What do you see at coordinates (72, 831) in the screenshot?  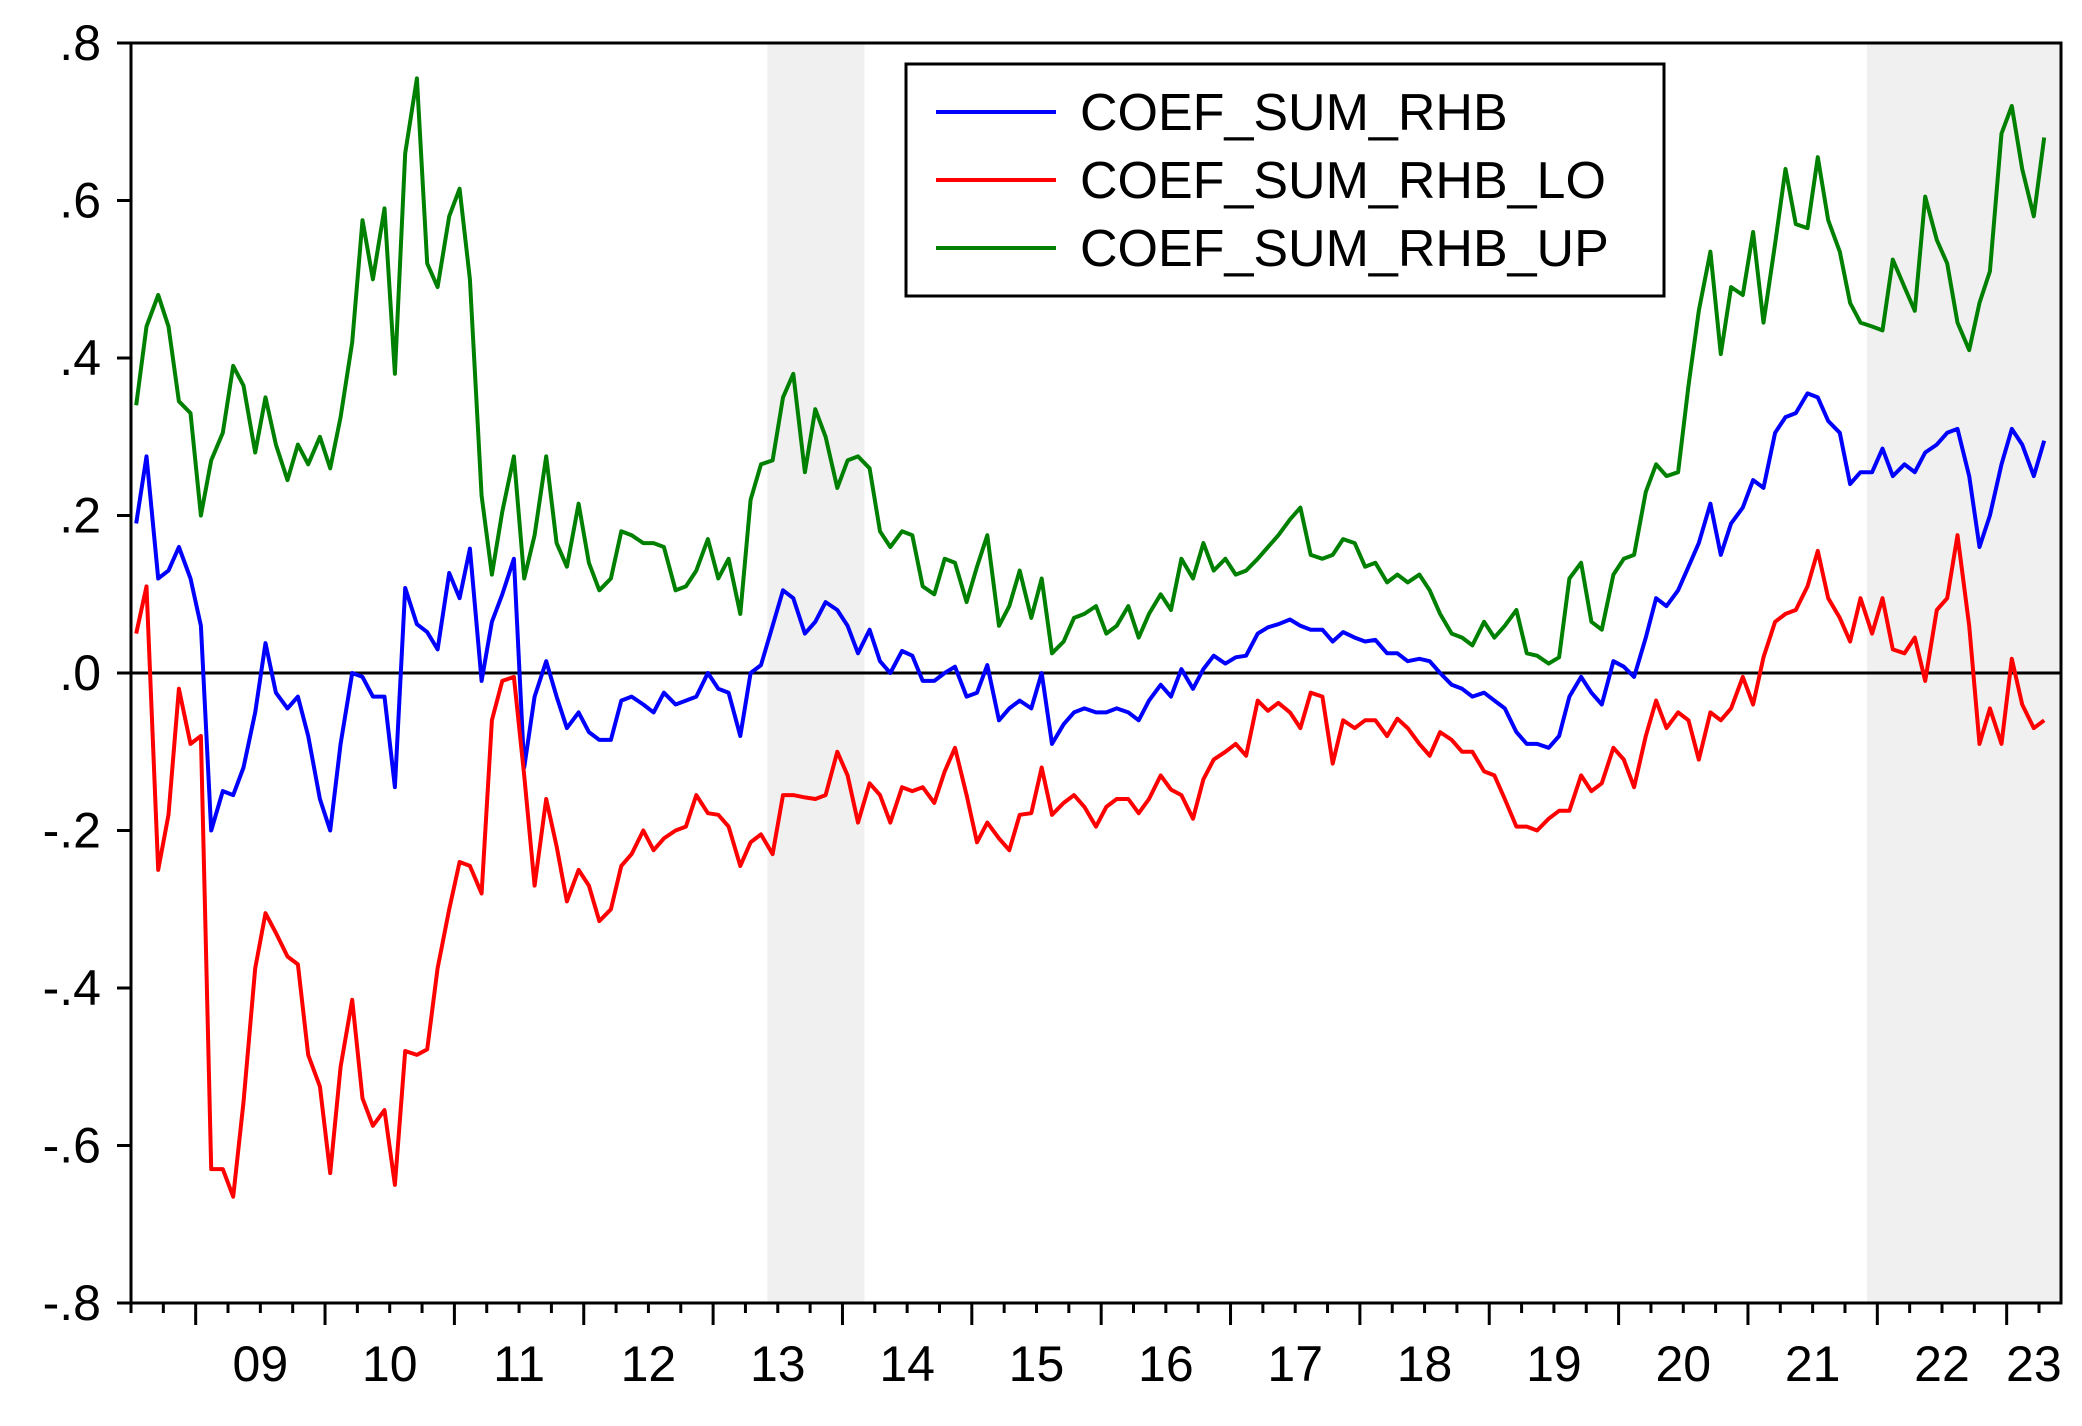 I see `y-tick-label: -.2` at bounding box center [72, 831].